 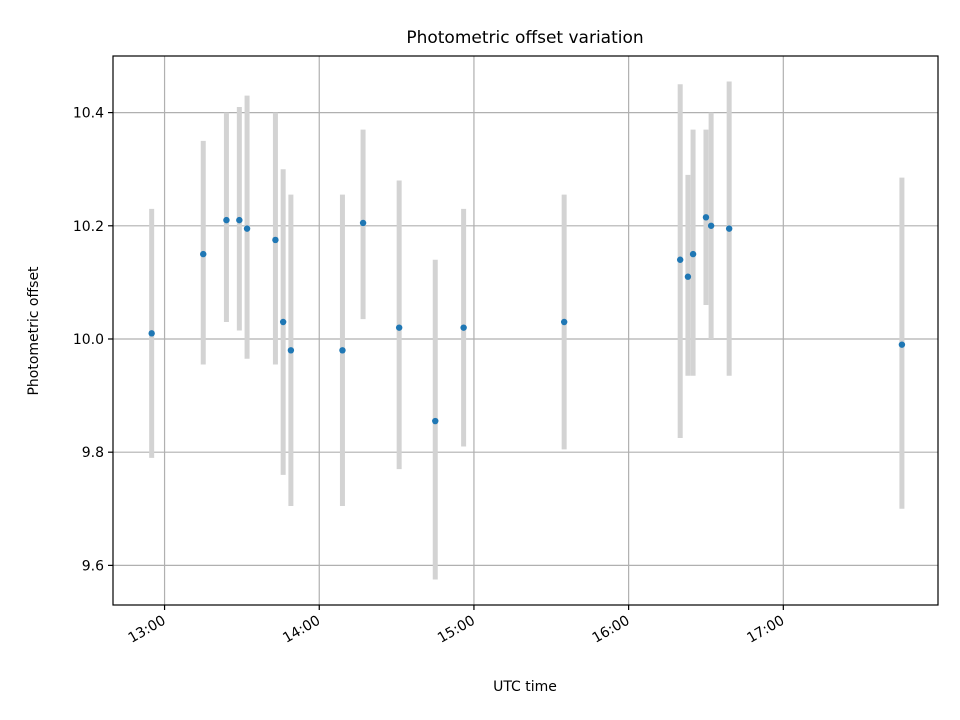 I want to click on y-tick-label: 9.8, so click(x=93, y=453).